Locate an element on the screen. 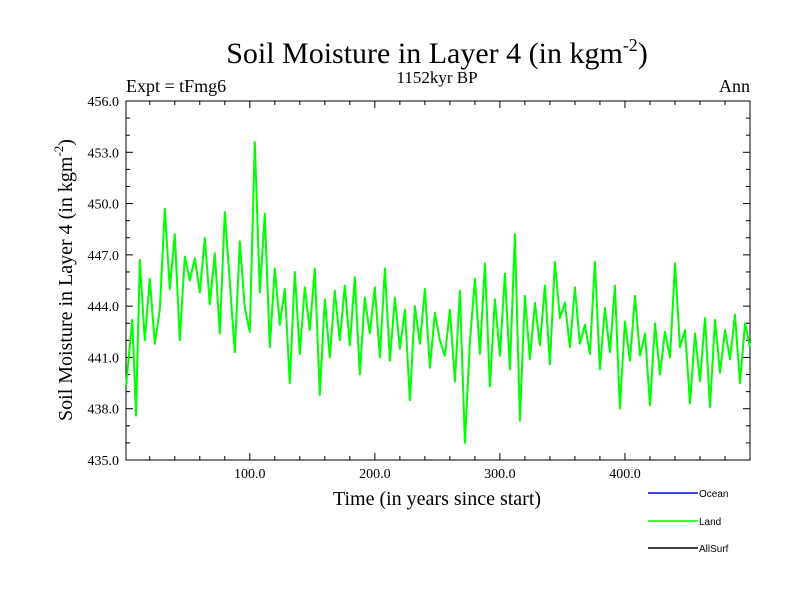 The width and height of the screenshot is (800, 600). chart-subtitle: 1152kyr BP is located at coordinates (436, 77).